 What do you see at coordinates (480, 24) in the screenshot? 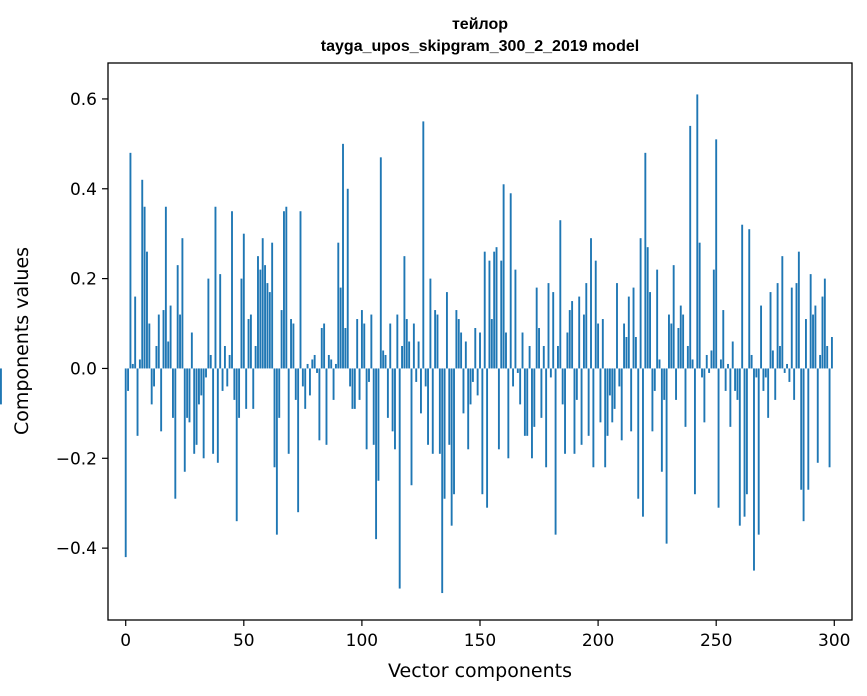
I see `chart-title: тейлор` at bounding box center [480, 24].